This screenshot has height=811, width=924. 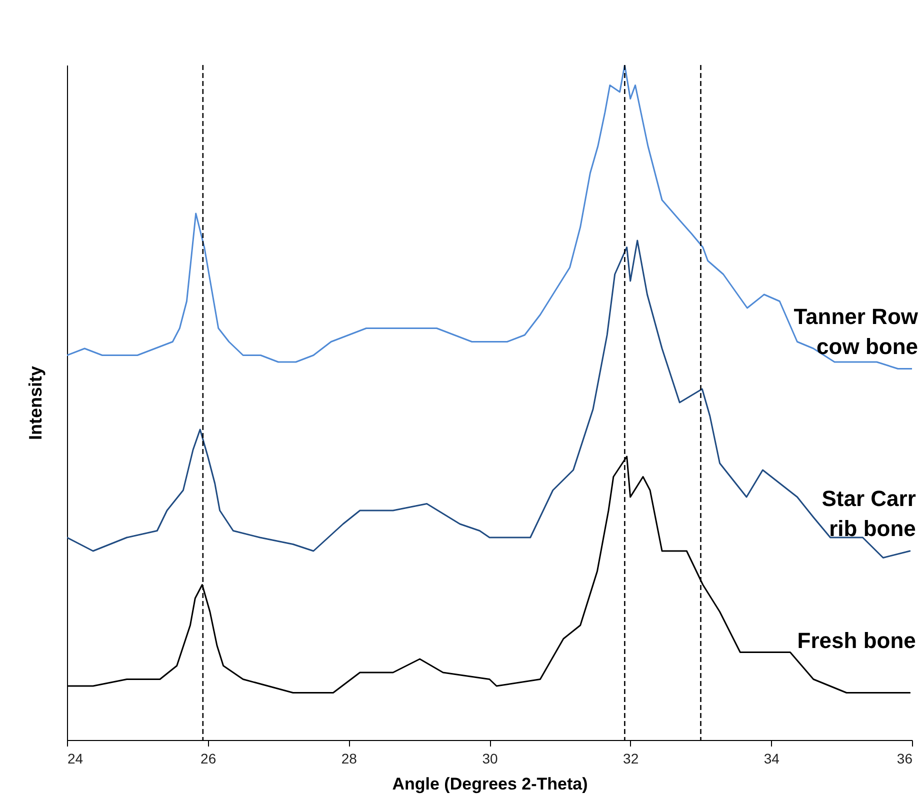 I want to click on x-tick-label: 28, so click(x=349, y=758).